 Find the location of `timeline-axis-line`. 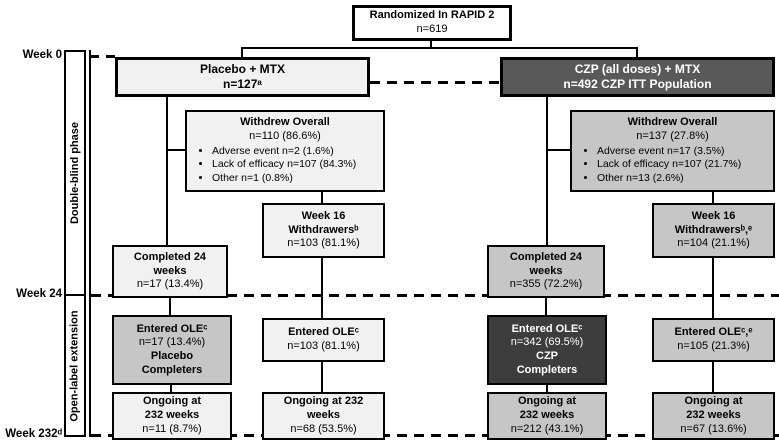

timeline-axis-line is located at coordinates (90, 243).